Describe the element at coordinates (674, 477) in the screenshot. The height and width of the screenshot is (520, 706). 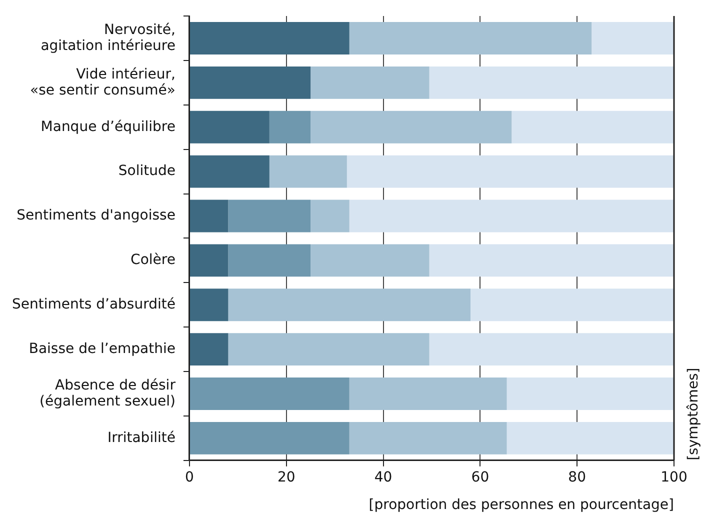
I see `x-tick-label: 100` at that location.